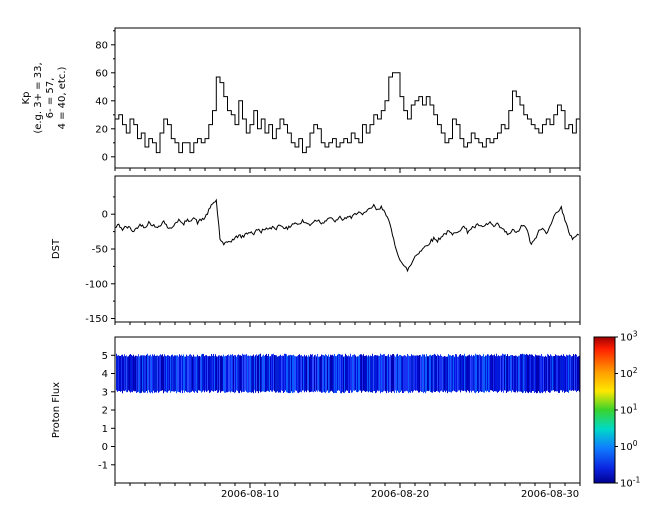 The height and width of the screenshot is (523, 665). I want to click on colorbar-tick-exponent: 0, so click(635, 443).